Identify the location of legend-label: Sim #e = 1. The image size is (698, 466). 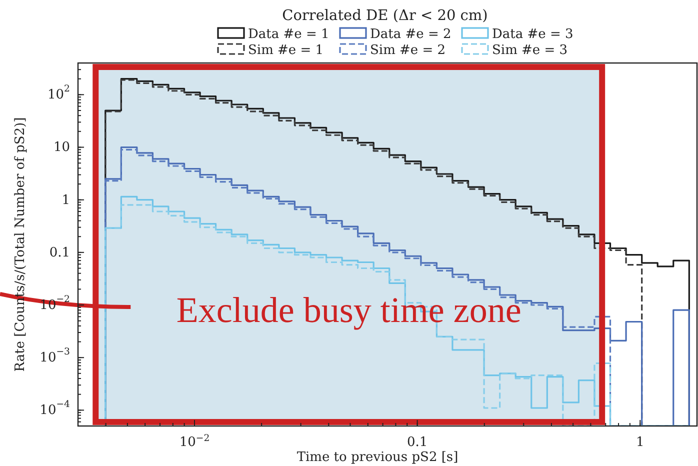
(286, 50).